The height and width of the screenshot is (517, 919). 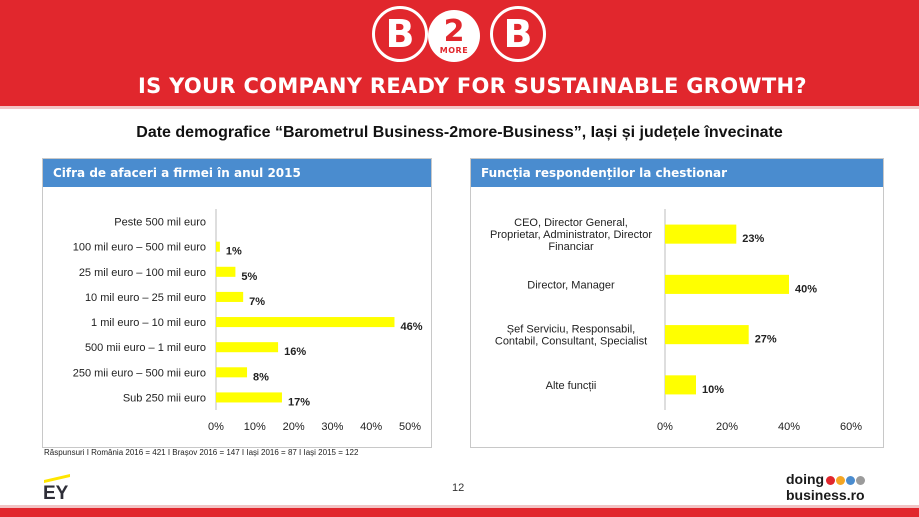 What do you see at coordinates (160, 223) in the screenshot?
I see `chart0-category-label: Peste 500 mil euro` at bounding box center [160, 223].